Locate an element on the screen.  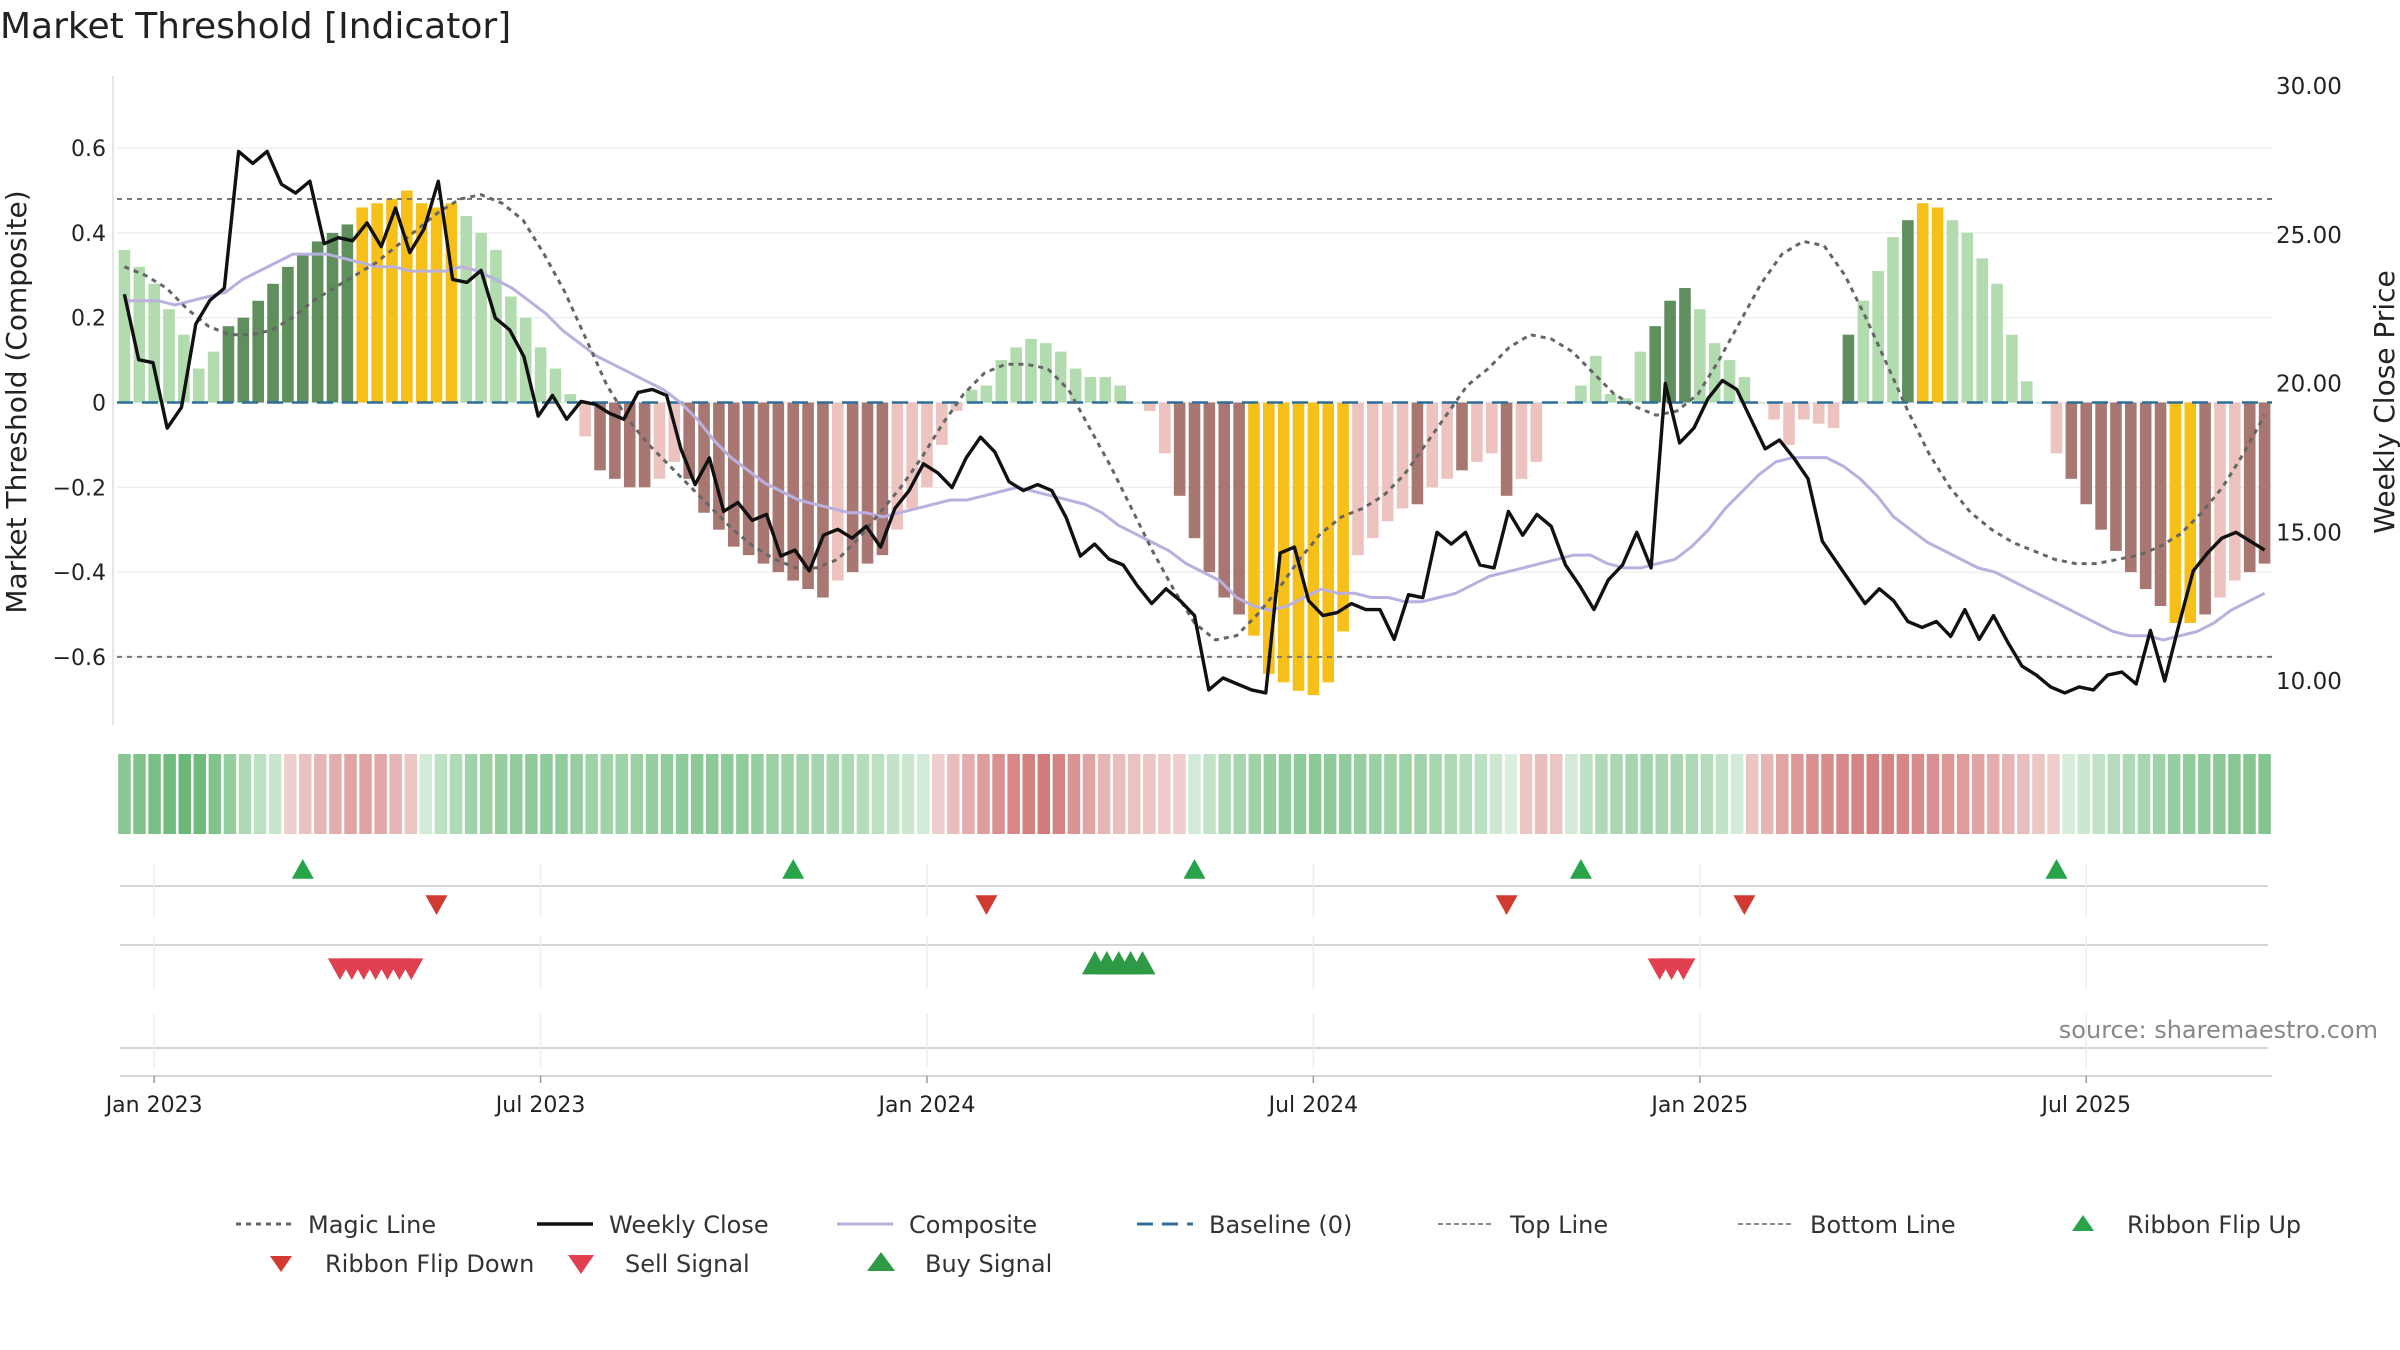
legend-swatch-ribbon-flip-up is located at coordinates (2083, 1223).